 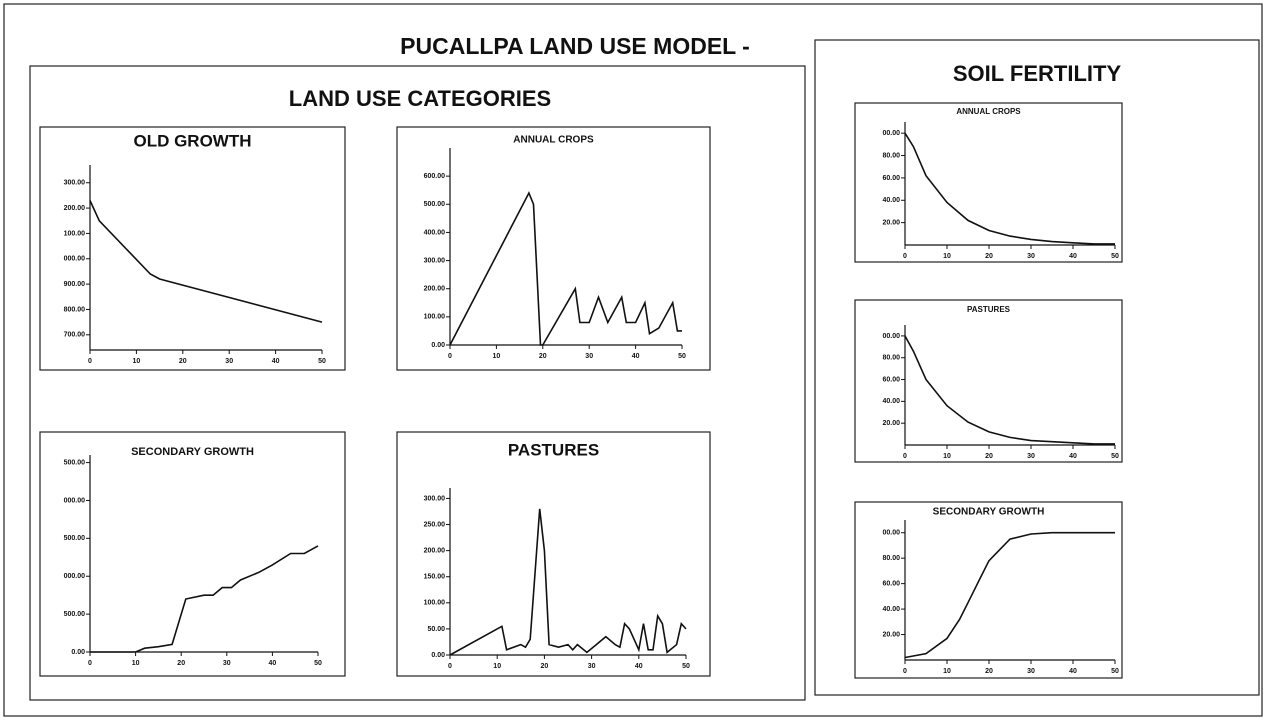 What do you see at coordinates (575, 46) in the screenshot?
I see `figure-title: PUCALLPA LAND USE MODEL -` at bounding box center [575, 46].